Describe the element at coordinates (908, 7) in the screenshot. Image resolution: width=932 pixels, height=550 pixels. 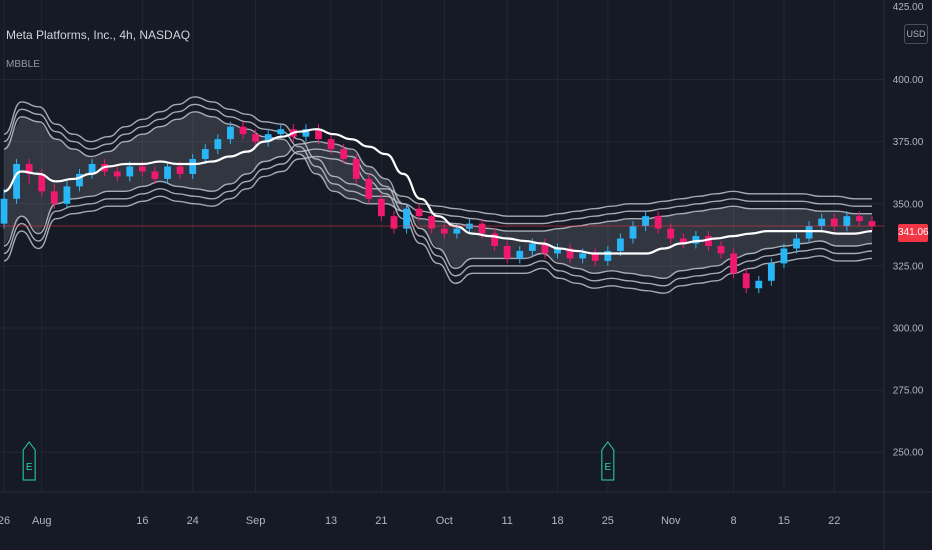
I see `y-tick-label-top: 425.00` at that location.